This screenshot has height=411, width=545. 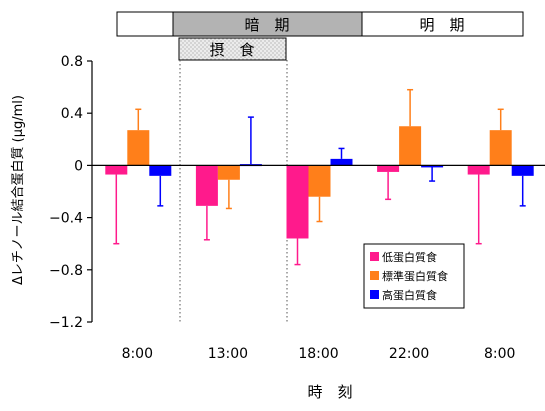 I want to click on bar-s2-c3, so click(x=432, y=166).